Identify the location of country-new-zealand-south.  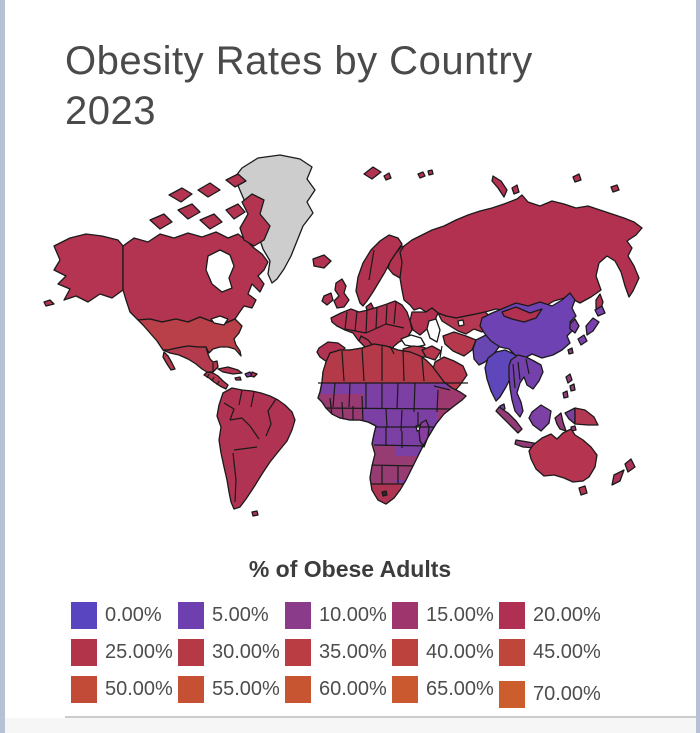
(618, 477).